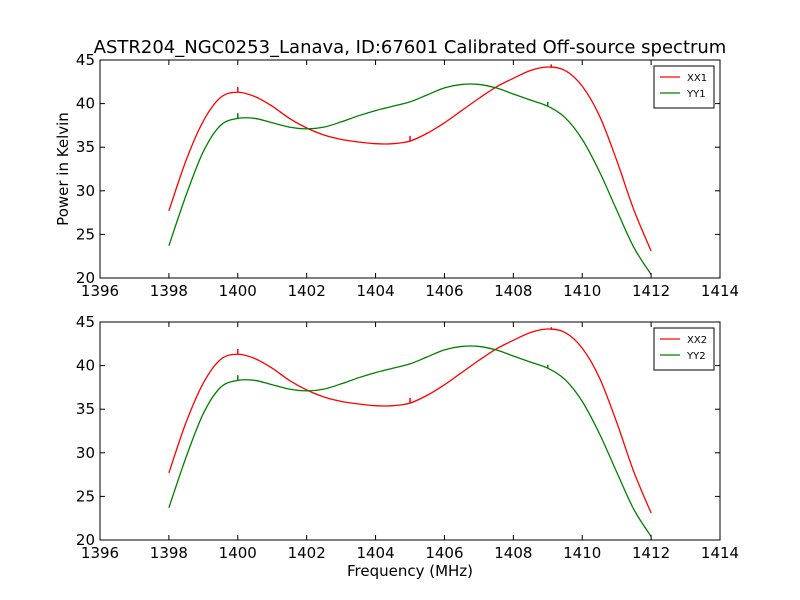 Image resolution: width=800 pixels, height=600 pixels. Describe the element at coordinates (697, 340) in the screenshot. I see `legend-label-xx2: XX2` at that location.